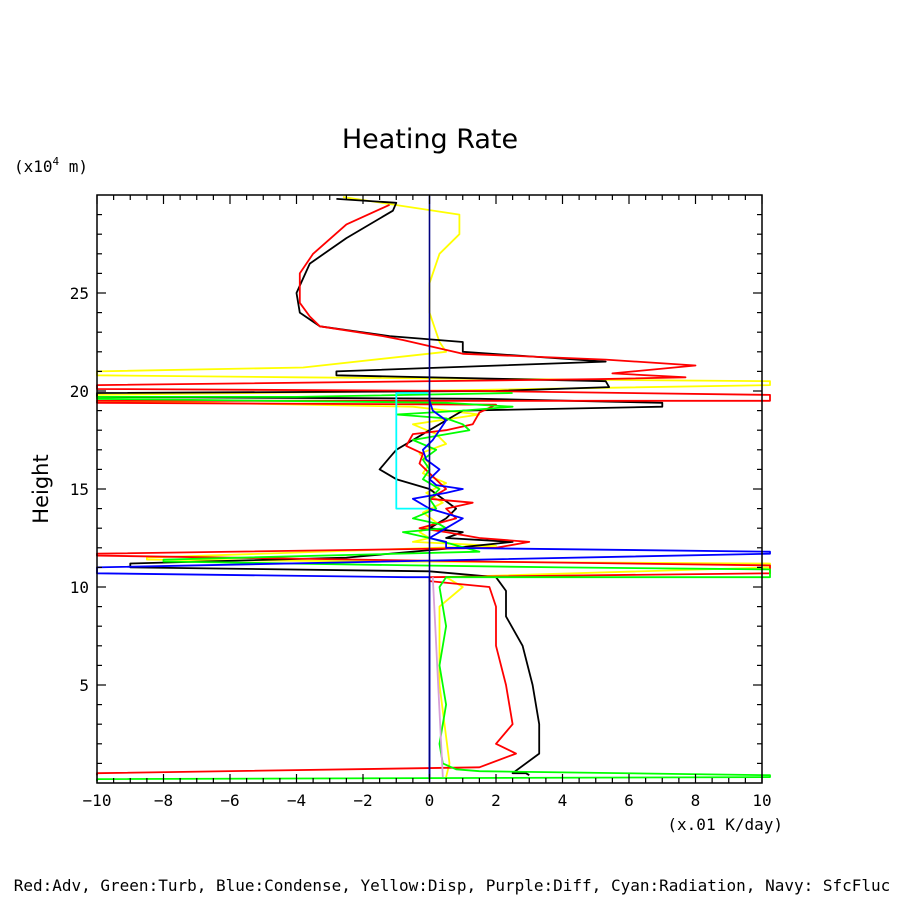 This screenshot has height=904, width=904. Describe the element at coordinates (163, 800) in the screenshot. I see `x-tick-label: −8` at that location.